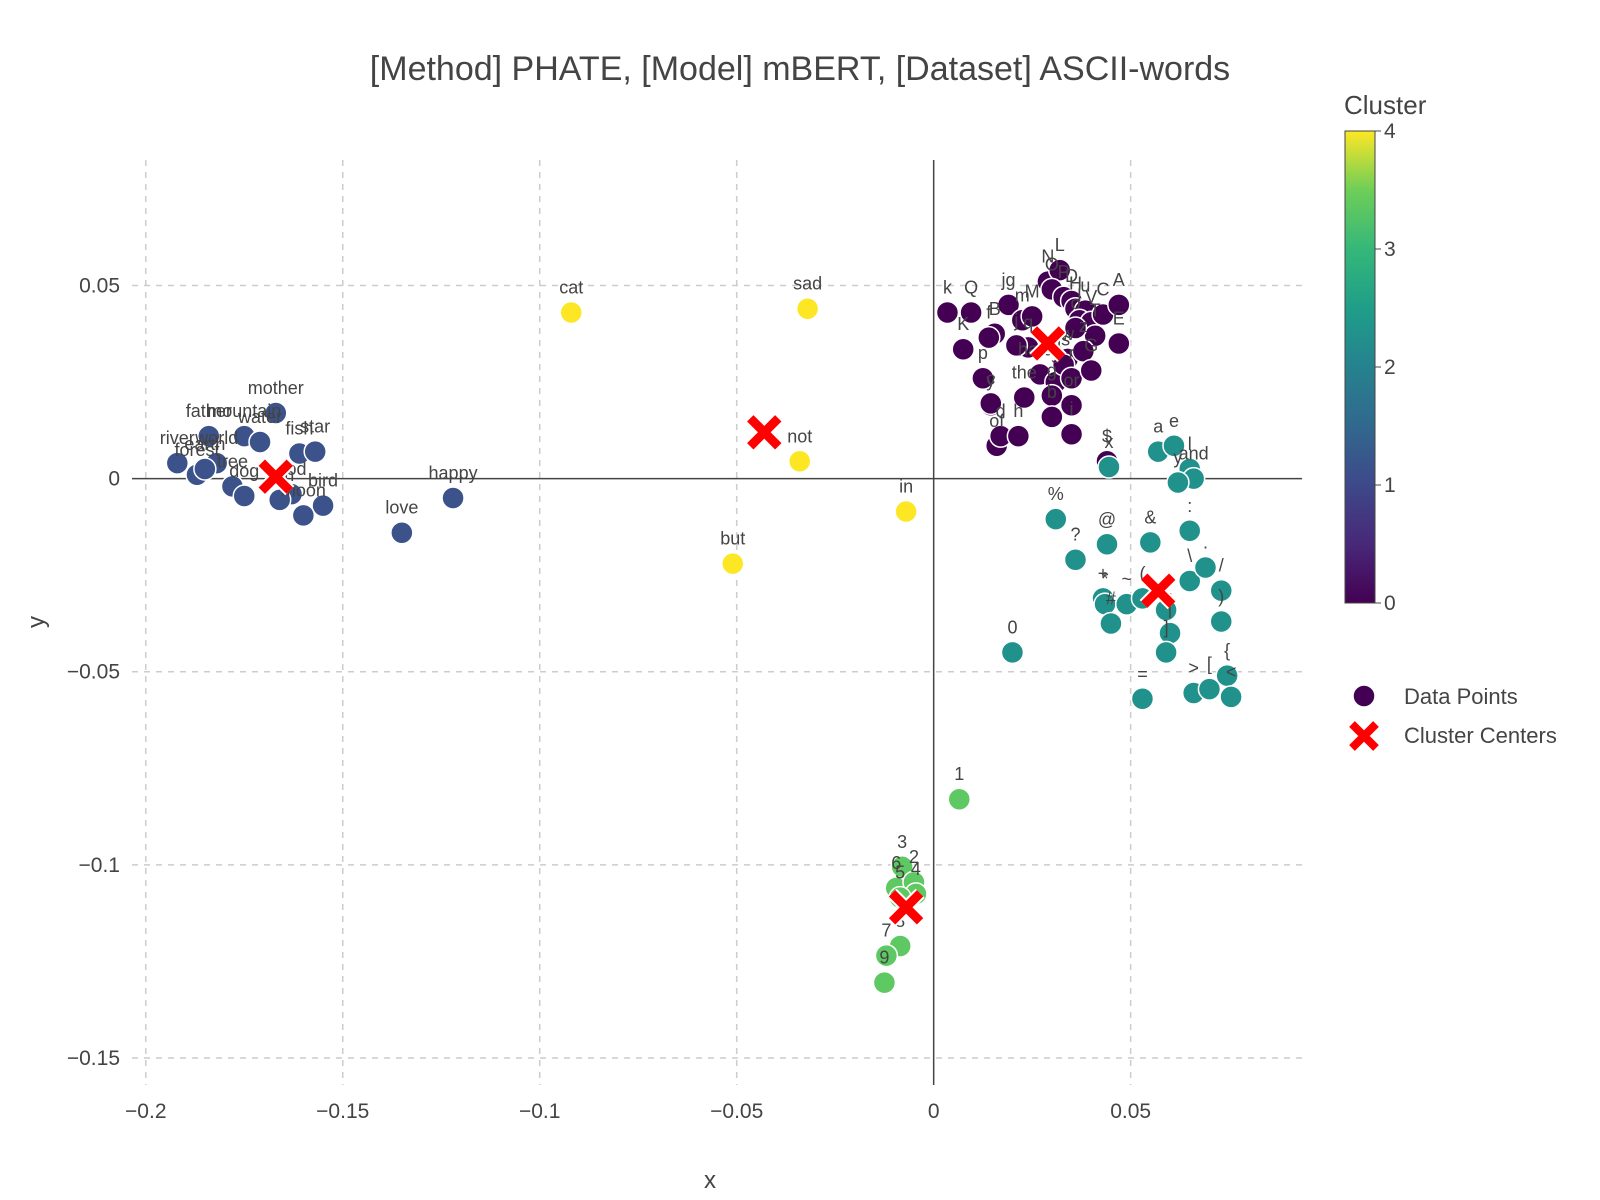 This screenshot has width=1600, height=1200. I want to click on legend-item-cluster-centers: Cluster Centers, so click(1453, 736).